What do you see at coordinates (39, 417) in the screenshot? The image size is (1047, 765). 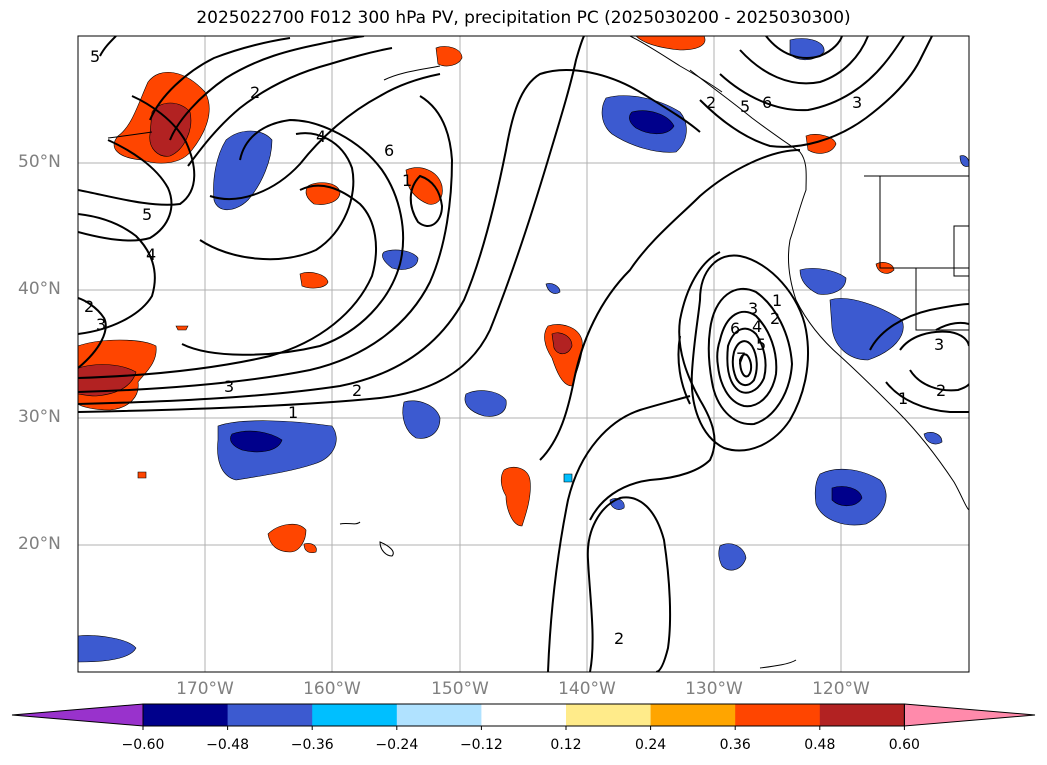 I see `lat-tick-label: 30°N` at bounding box center [39, 417].